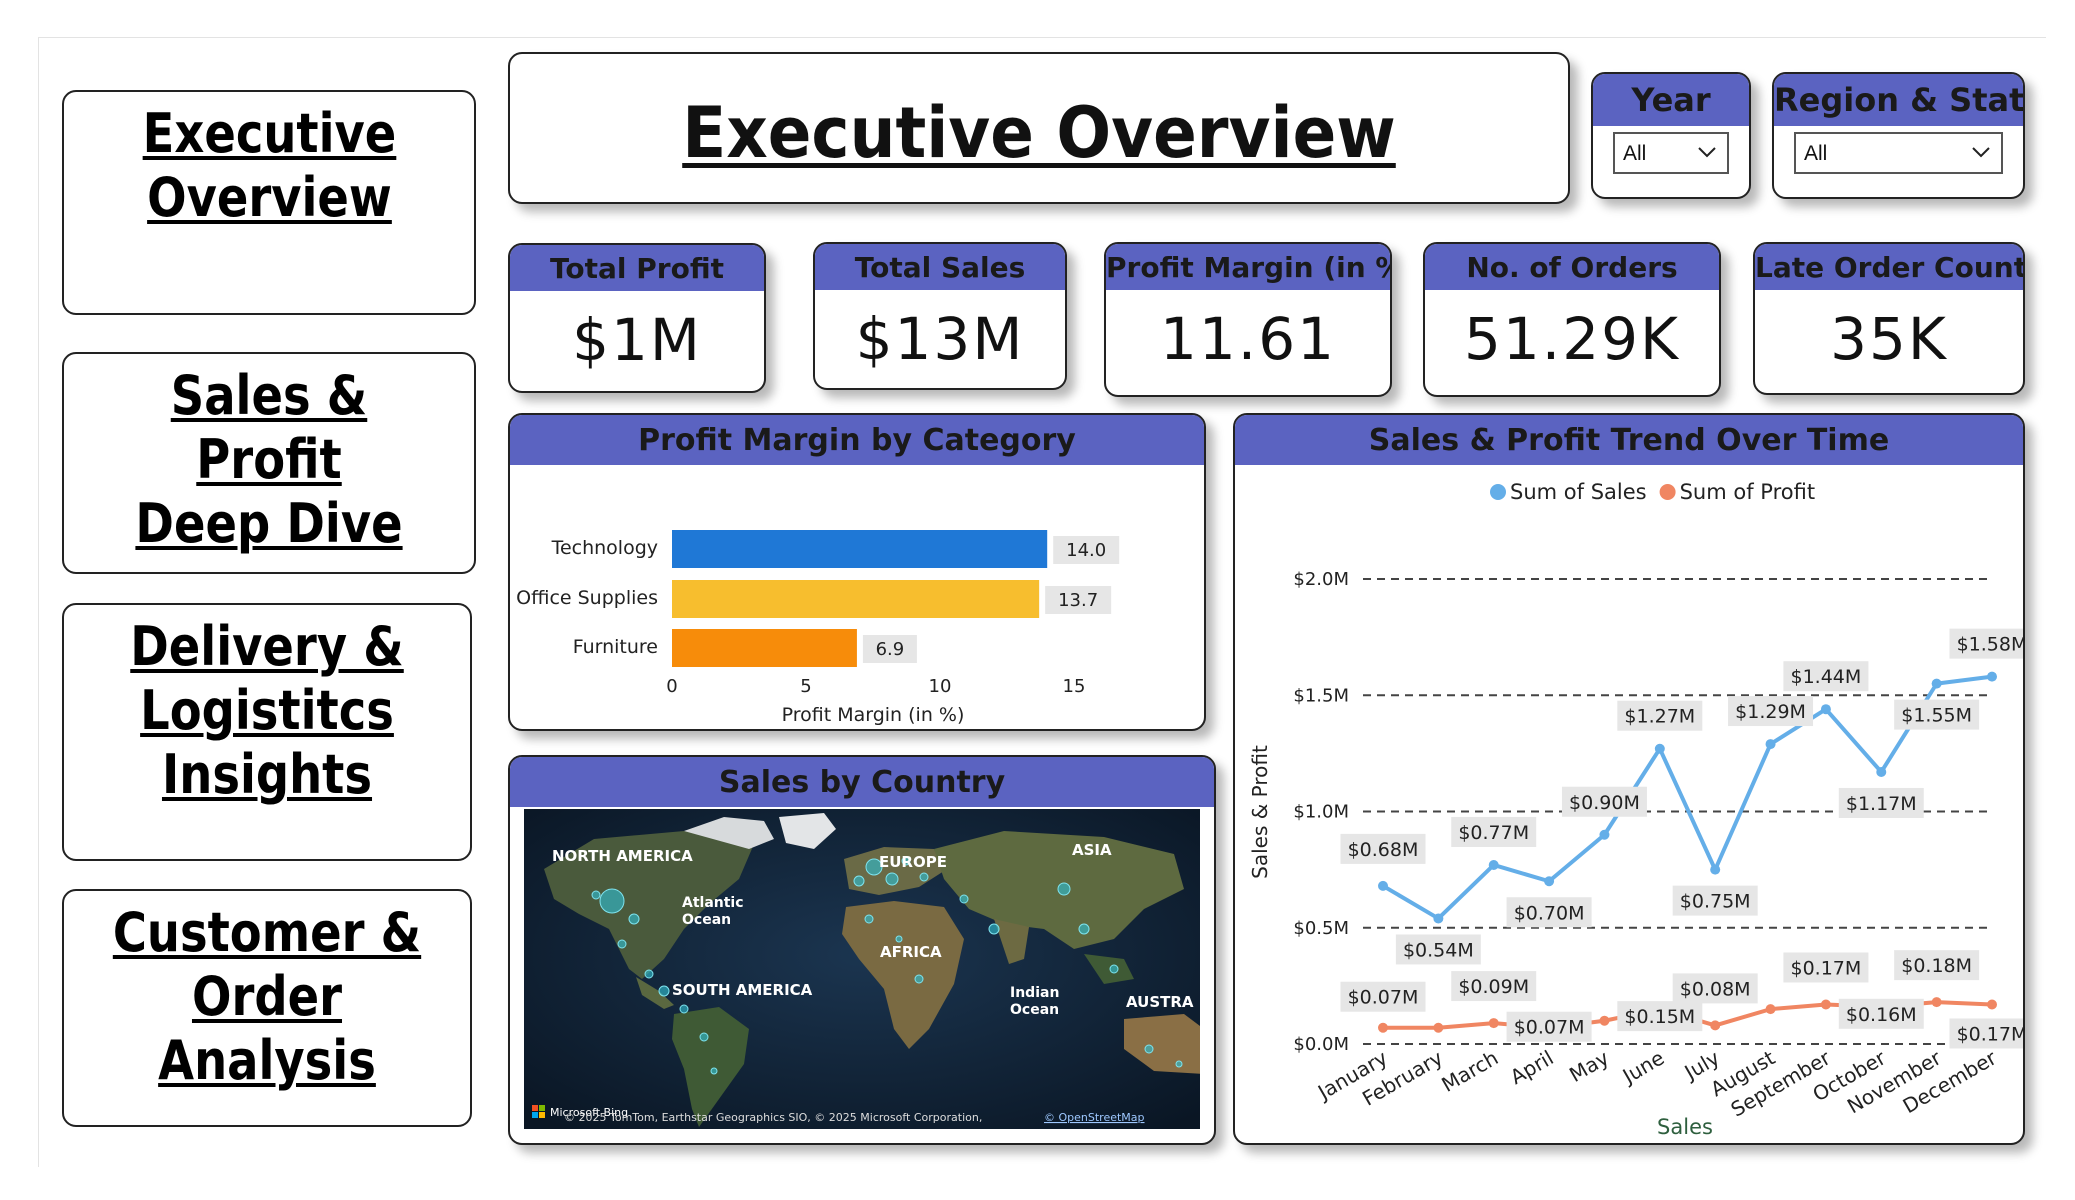  I want to click on x-tick-label: 0, so click(671, 686).